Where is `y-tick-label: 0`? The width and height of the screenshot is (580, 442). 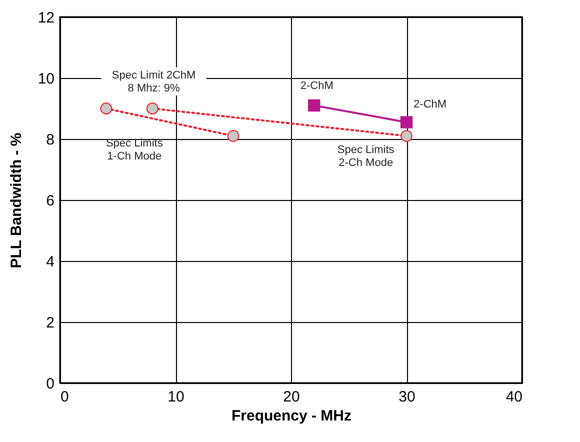 y-tick-label: 0 is located at coordinates (50, 384).